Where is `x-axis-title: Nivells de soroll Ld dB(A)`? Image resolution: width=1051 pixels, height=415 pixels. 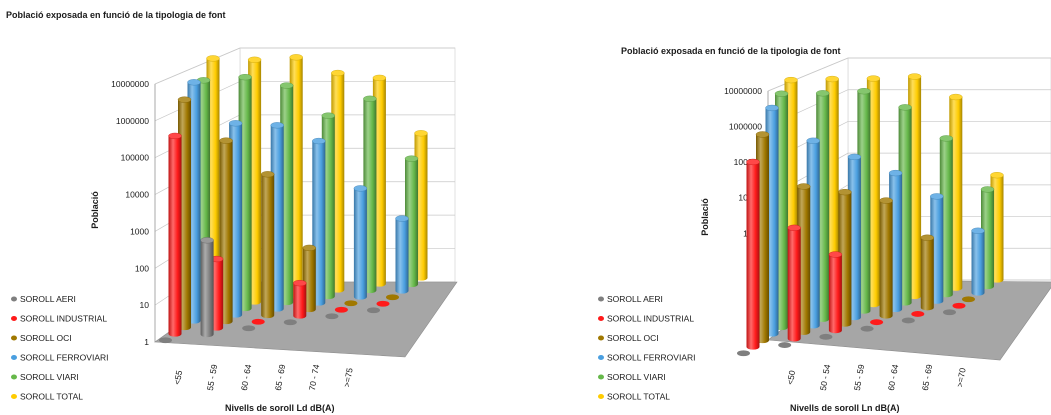 x-axis-title: Nivells de soroll Ld dB(A) is located at coordinates (280, 408).